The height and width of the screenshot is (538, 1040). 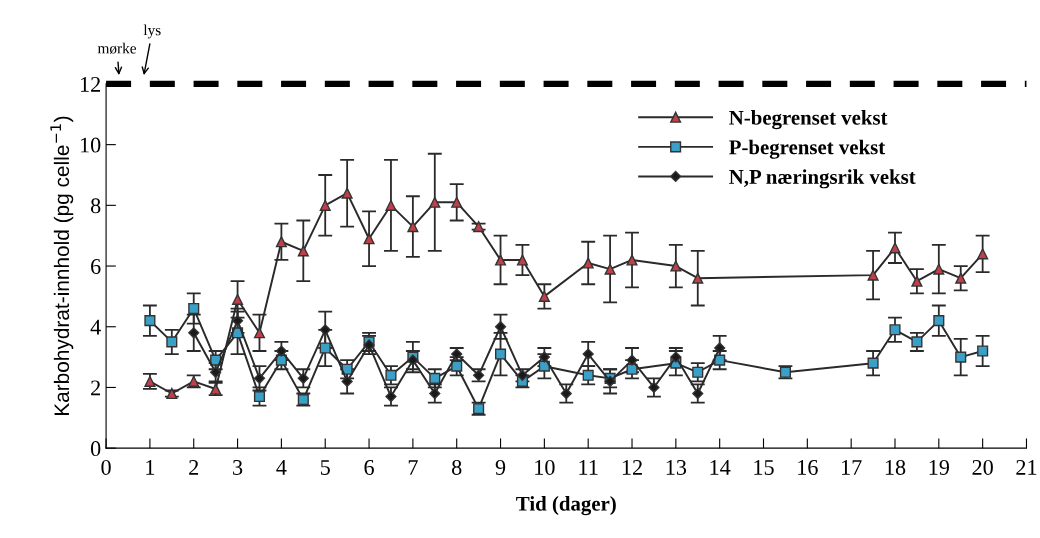 What do you see at coordinates (808, 120) in the screenshot?
I see `legend-label: N-begrenset vekst` at bounding box center [808, 120].